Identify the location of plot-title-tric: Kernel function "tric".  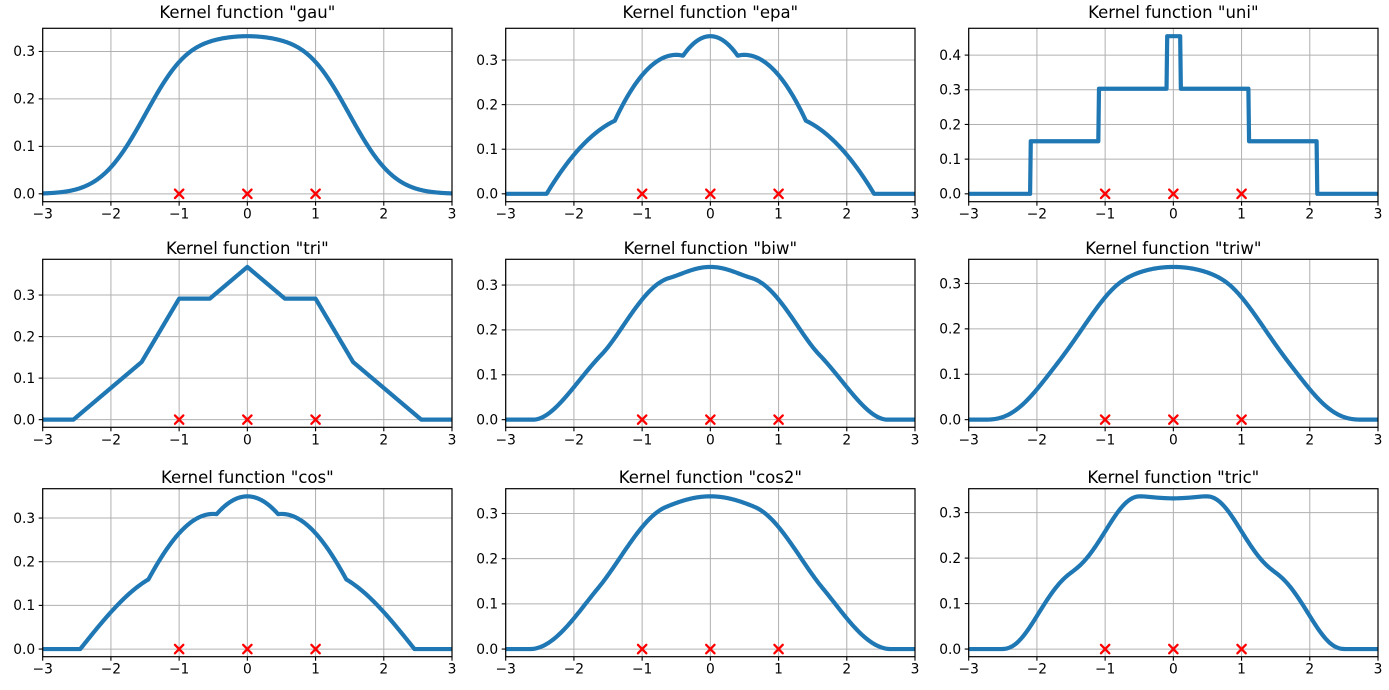
(1173, 477).